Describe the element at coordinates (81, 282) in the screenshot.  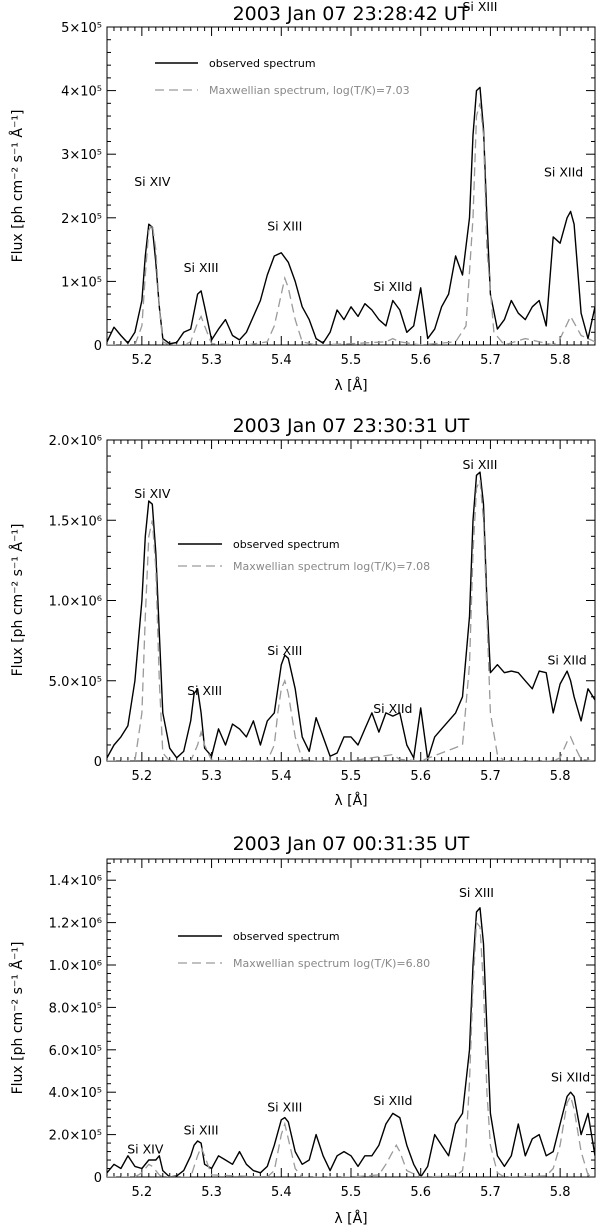
I see `y-tick-label: 1×10⁵` at that location.